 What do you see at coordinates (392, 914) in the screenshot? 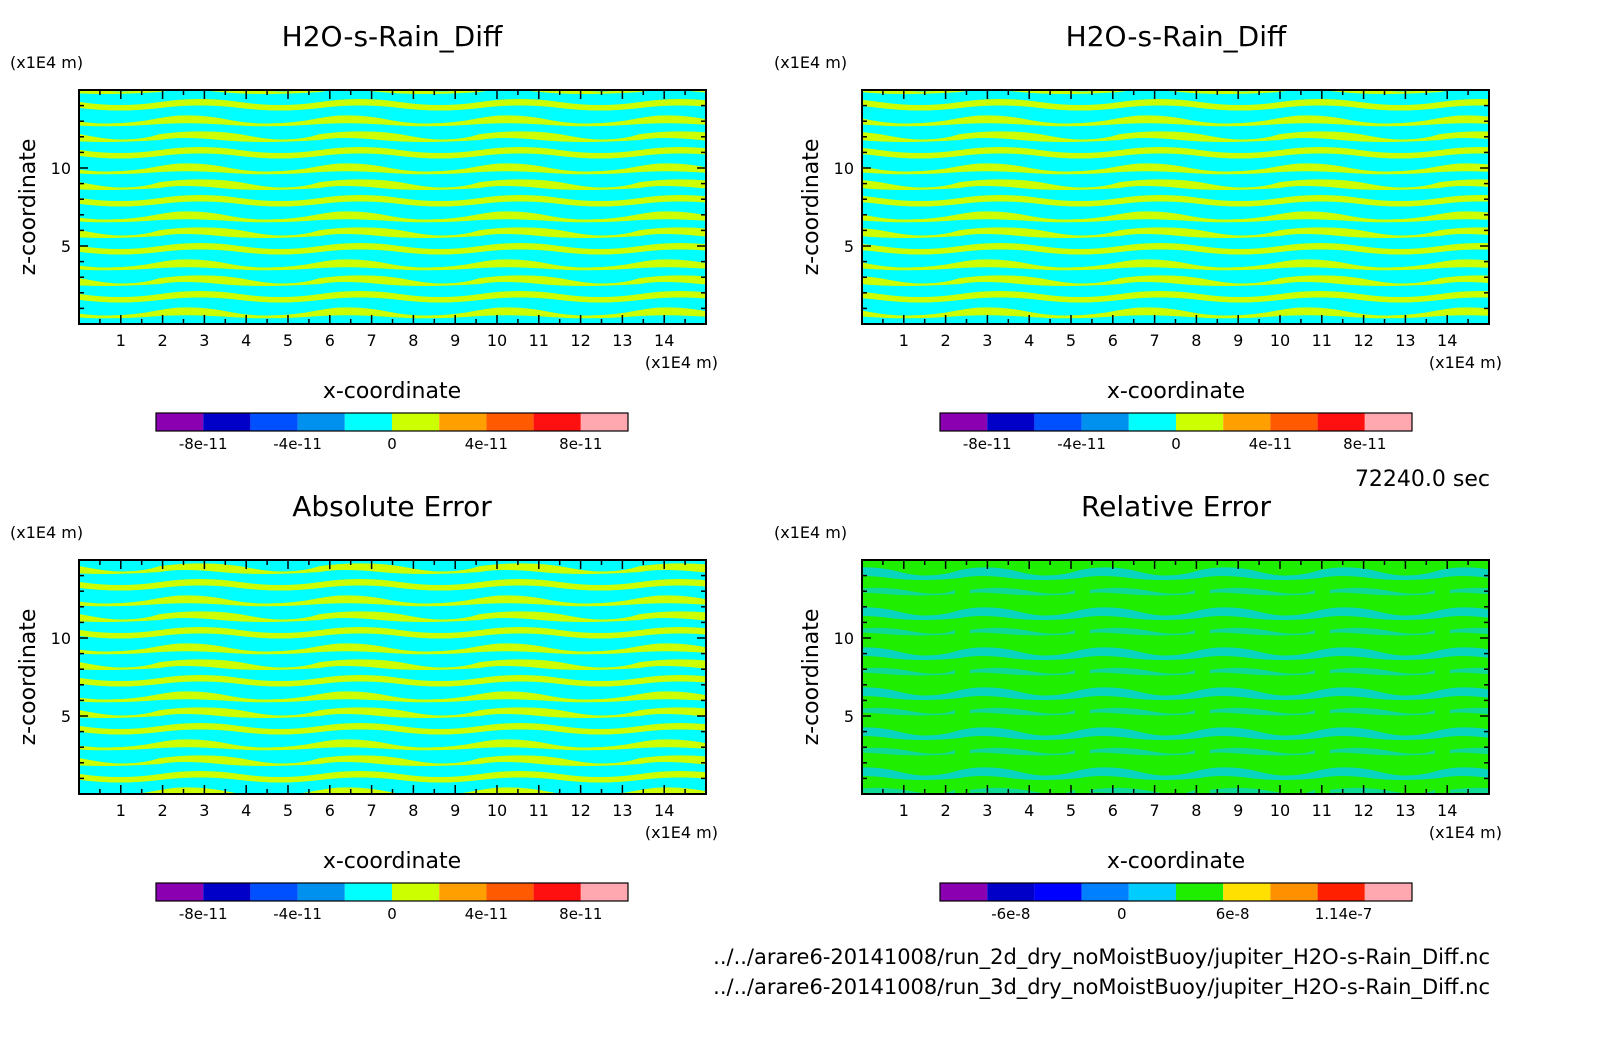
I see `colorbar-tick-label: 0` at bounding box center [392, 914].